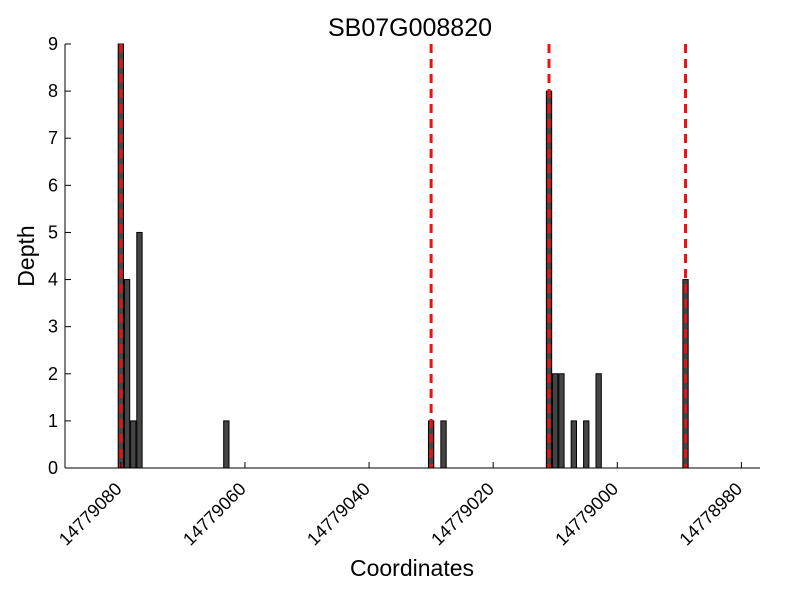 The image size is (800, 600). What do you see at coordinates (53, 280) in the screenshot?
I see `y-tick-label: 4` at bounding box center [53, 280].